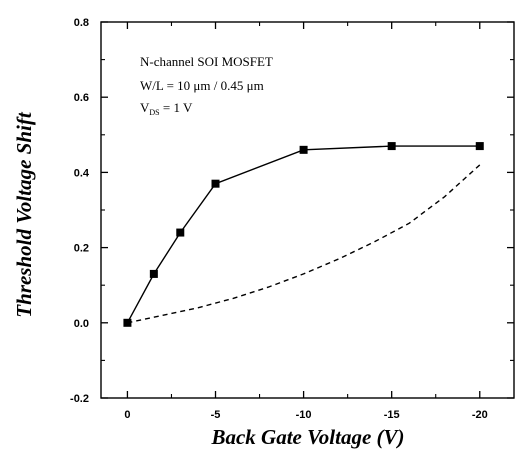 The image size is (515, 452). What do you see at coordinates (216, 415) in the screenshot?
I see `x-tick-label: -5` at bounding box center [216, 415].